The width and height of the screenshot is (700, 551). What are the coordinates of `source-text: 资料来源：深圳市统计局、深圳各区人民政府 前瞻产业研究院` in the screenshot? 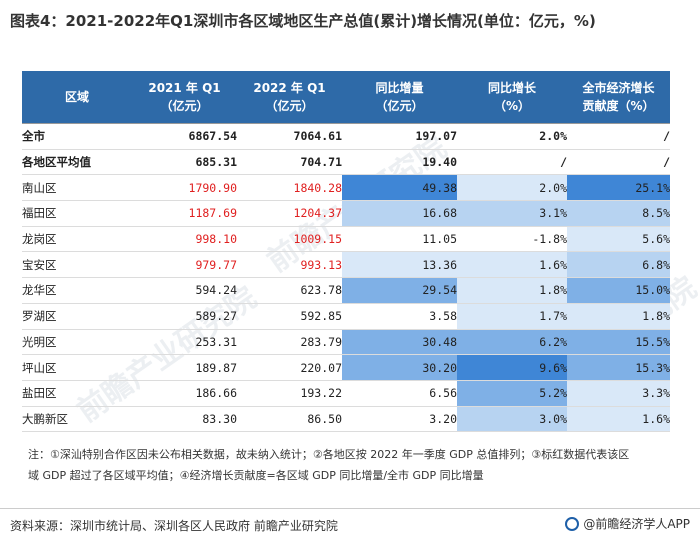 It's located at (174, 526).